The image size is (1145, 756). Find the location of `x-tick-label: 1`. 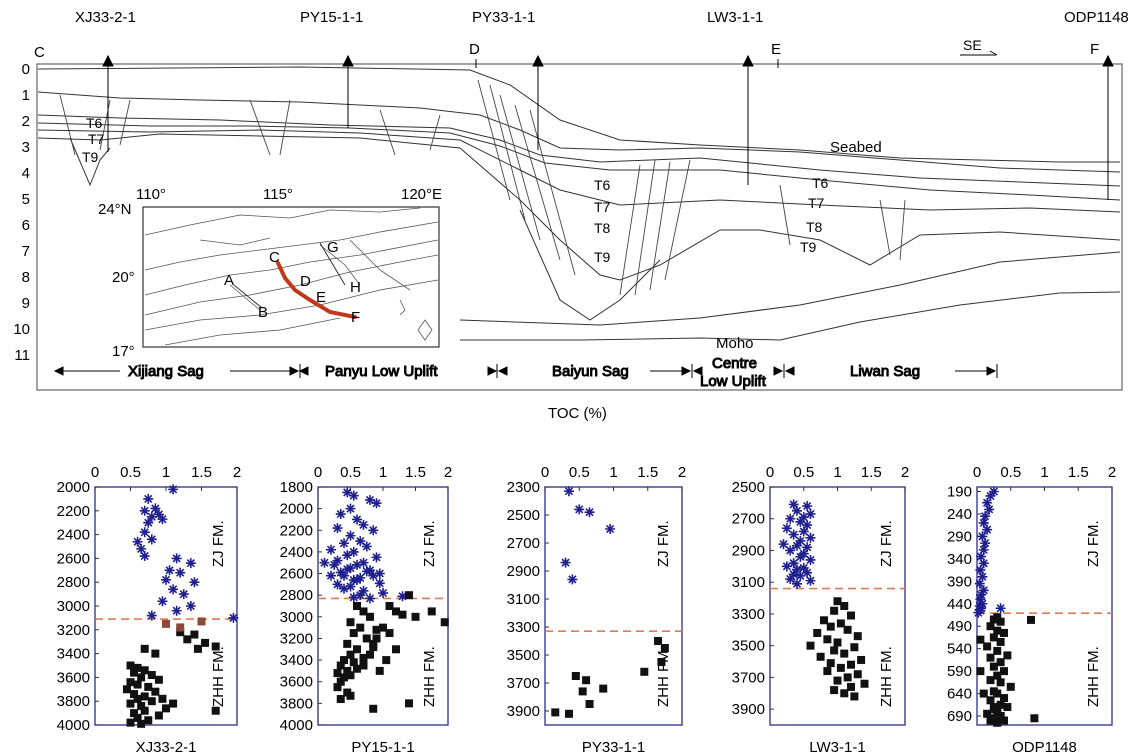

x-tick-label: 1 is located at coordinates (613, 472).